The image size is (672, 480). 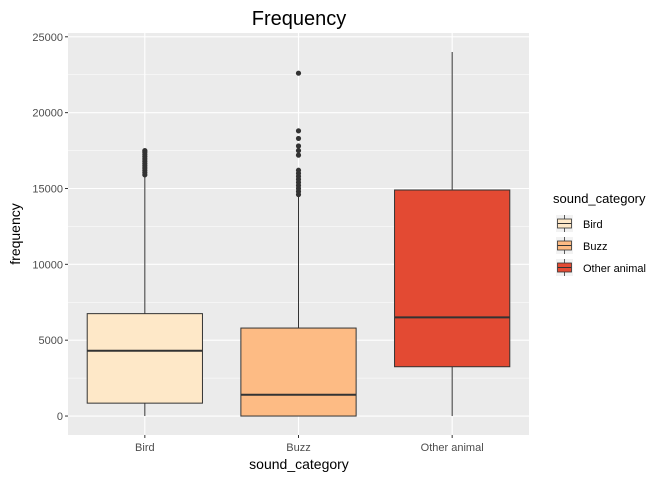 What do you see at coordinates (599, 233) in the screenshot?
I see `legend: sound_category Bird Buzz Other animal` at bounding box center [599, 233].